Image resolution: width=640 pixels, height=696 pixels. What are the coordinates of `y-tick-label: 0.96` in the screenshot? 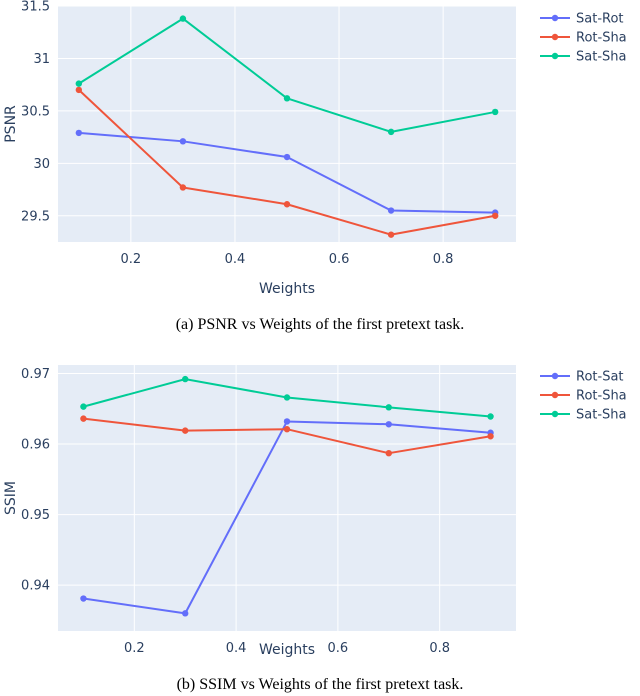 It's located at (35, 445).